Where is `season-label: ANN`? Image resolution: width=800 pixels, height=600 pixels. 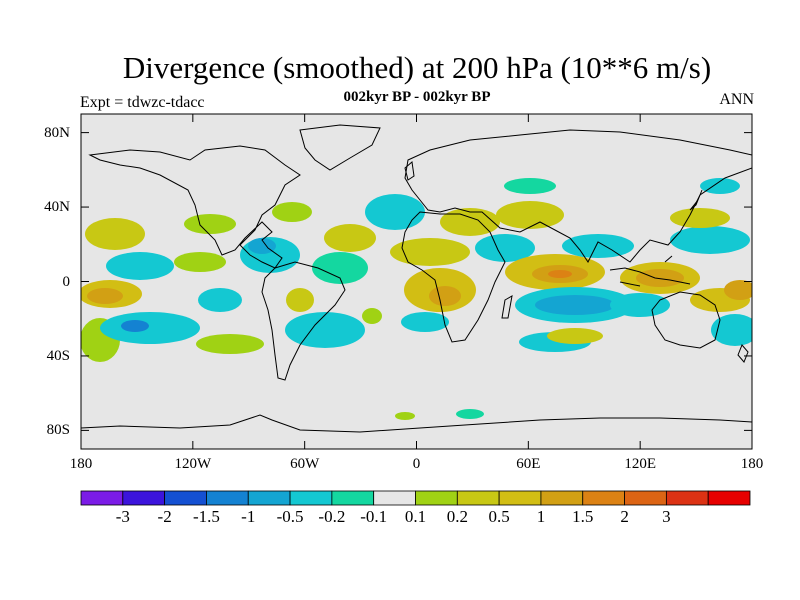 season-label: ANN is located at coordinates (736, 99).